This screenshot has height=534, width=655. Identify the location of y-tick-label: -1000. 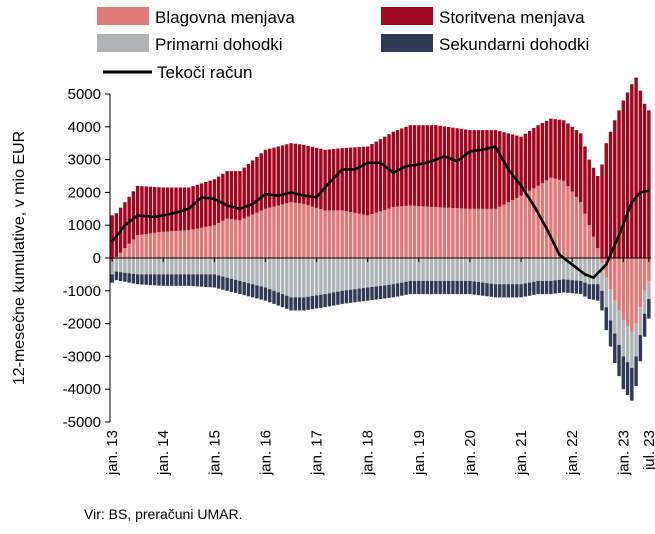
(82, 291).